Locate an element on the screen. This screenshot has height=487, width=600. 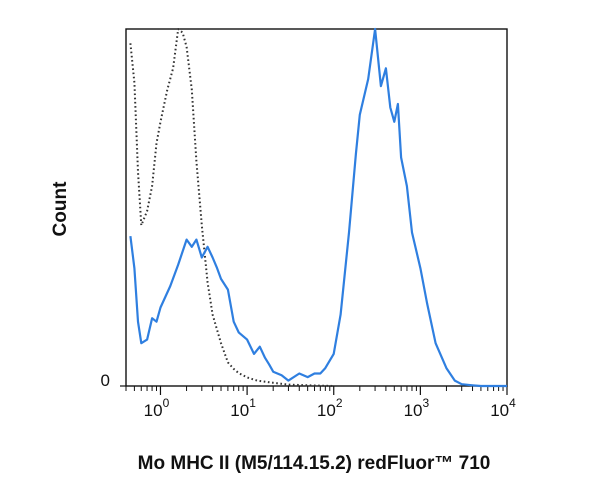
x-axis-ticks: 10⁰ 10¹ 10² 10³ 10⁴ is located at coordinates (320, 403).